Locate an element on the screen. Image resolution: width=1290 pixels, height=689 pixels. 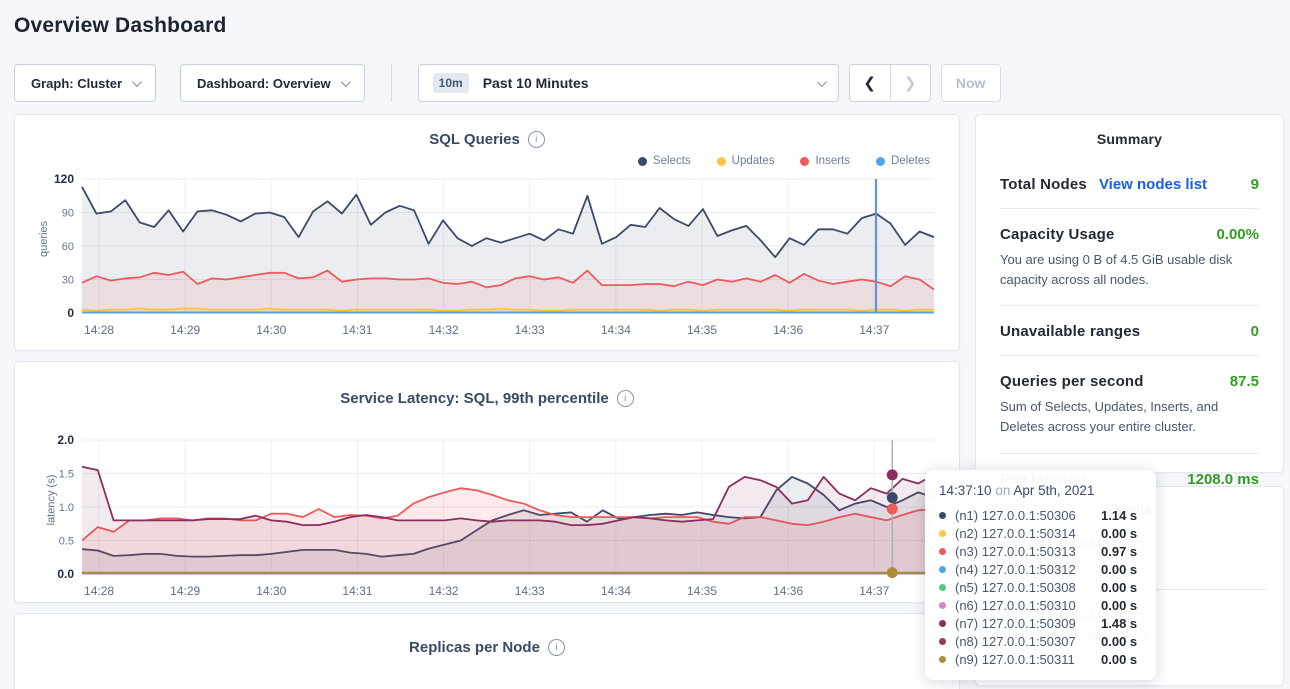
svg-text: 0 is located at coordinates (70, 313).